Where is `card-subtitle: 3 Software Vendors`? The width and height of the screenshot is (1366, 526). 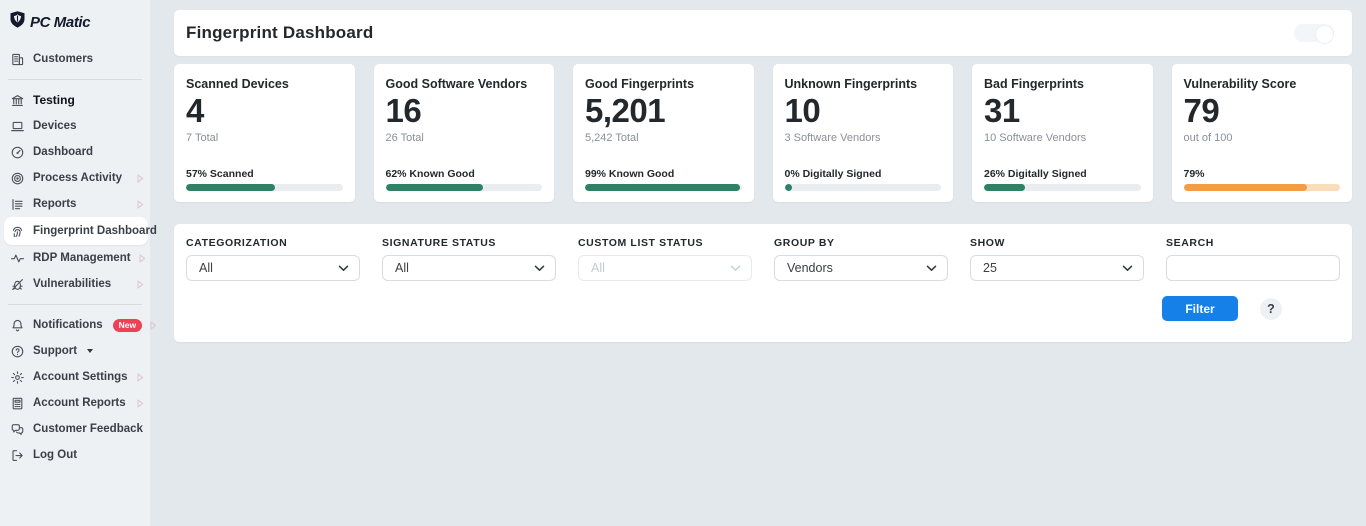
card-subtitle: 3 Software Vendors is located at coordinates (832, 137).